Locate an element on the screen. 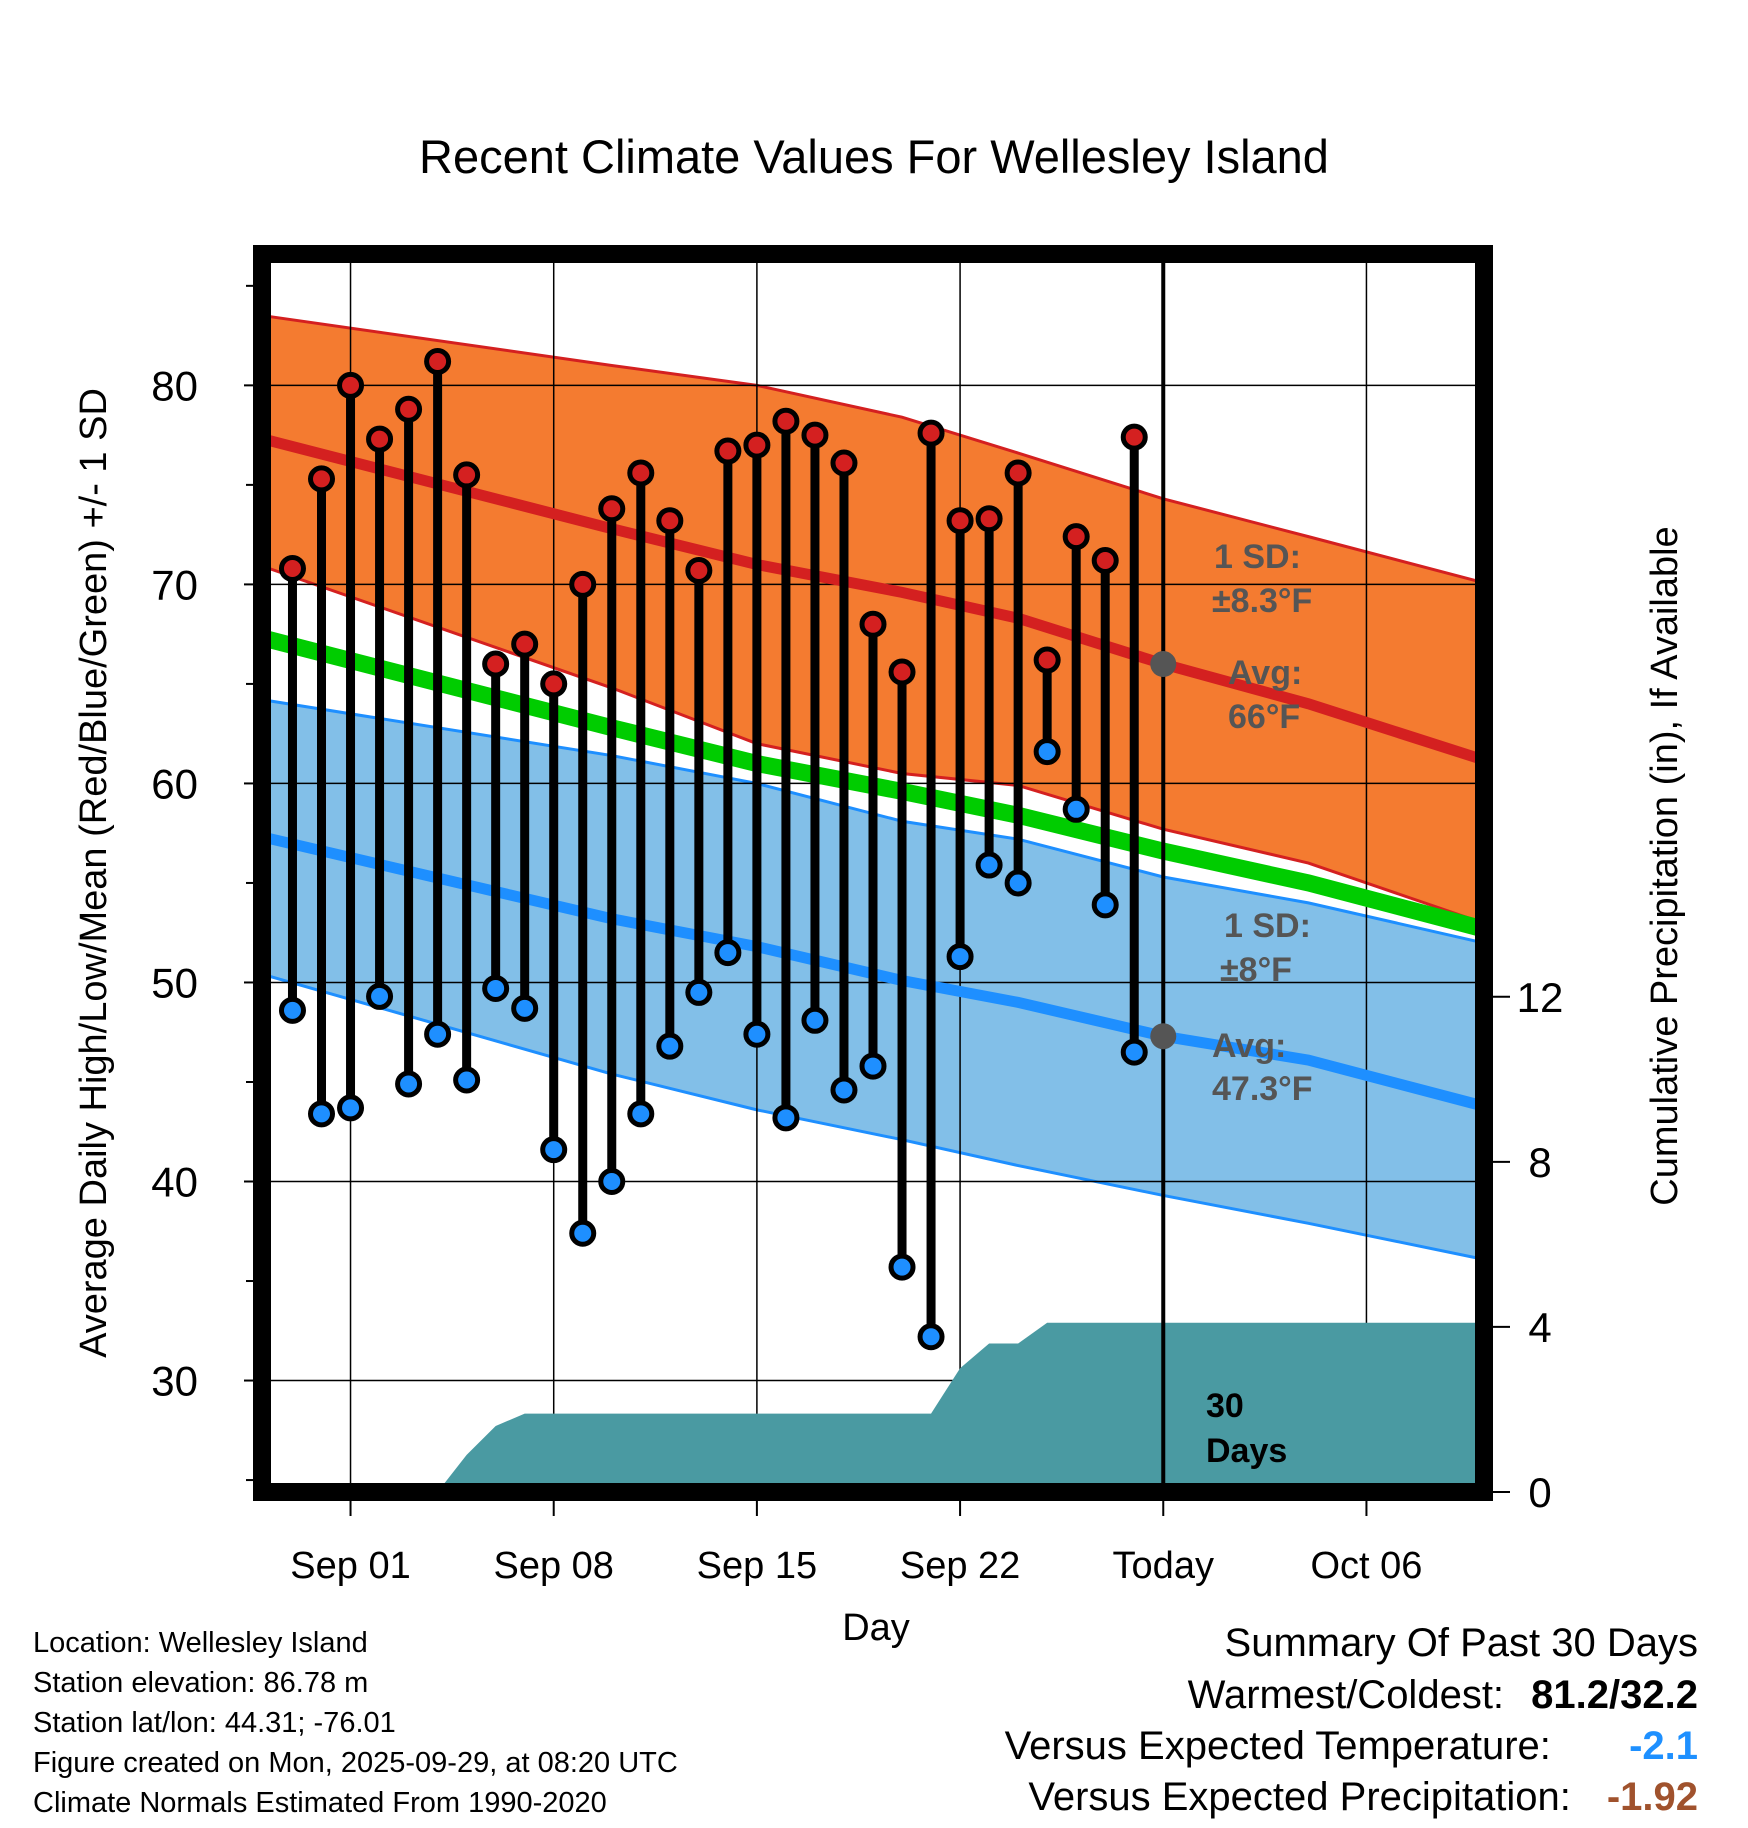 The image size is (1748, 1828). precip-days-line2: Days is located at coordinates (1246, 1451).